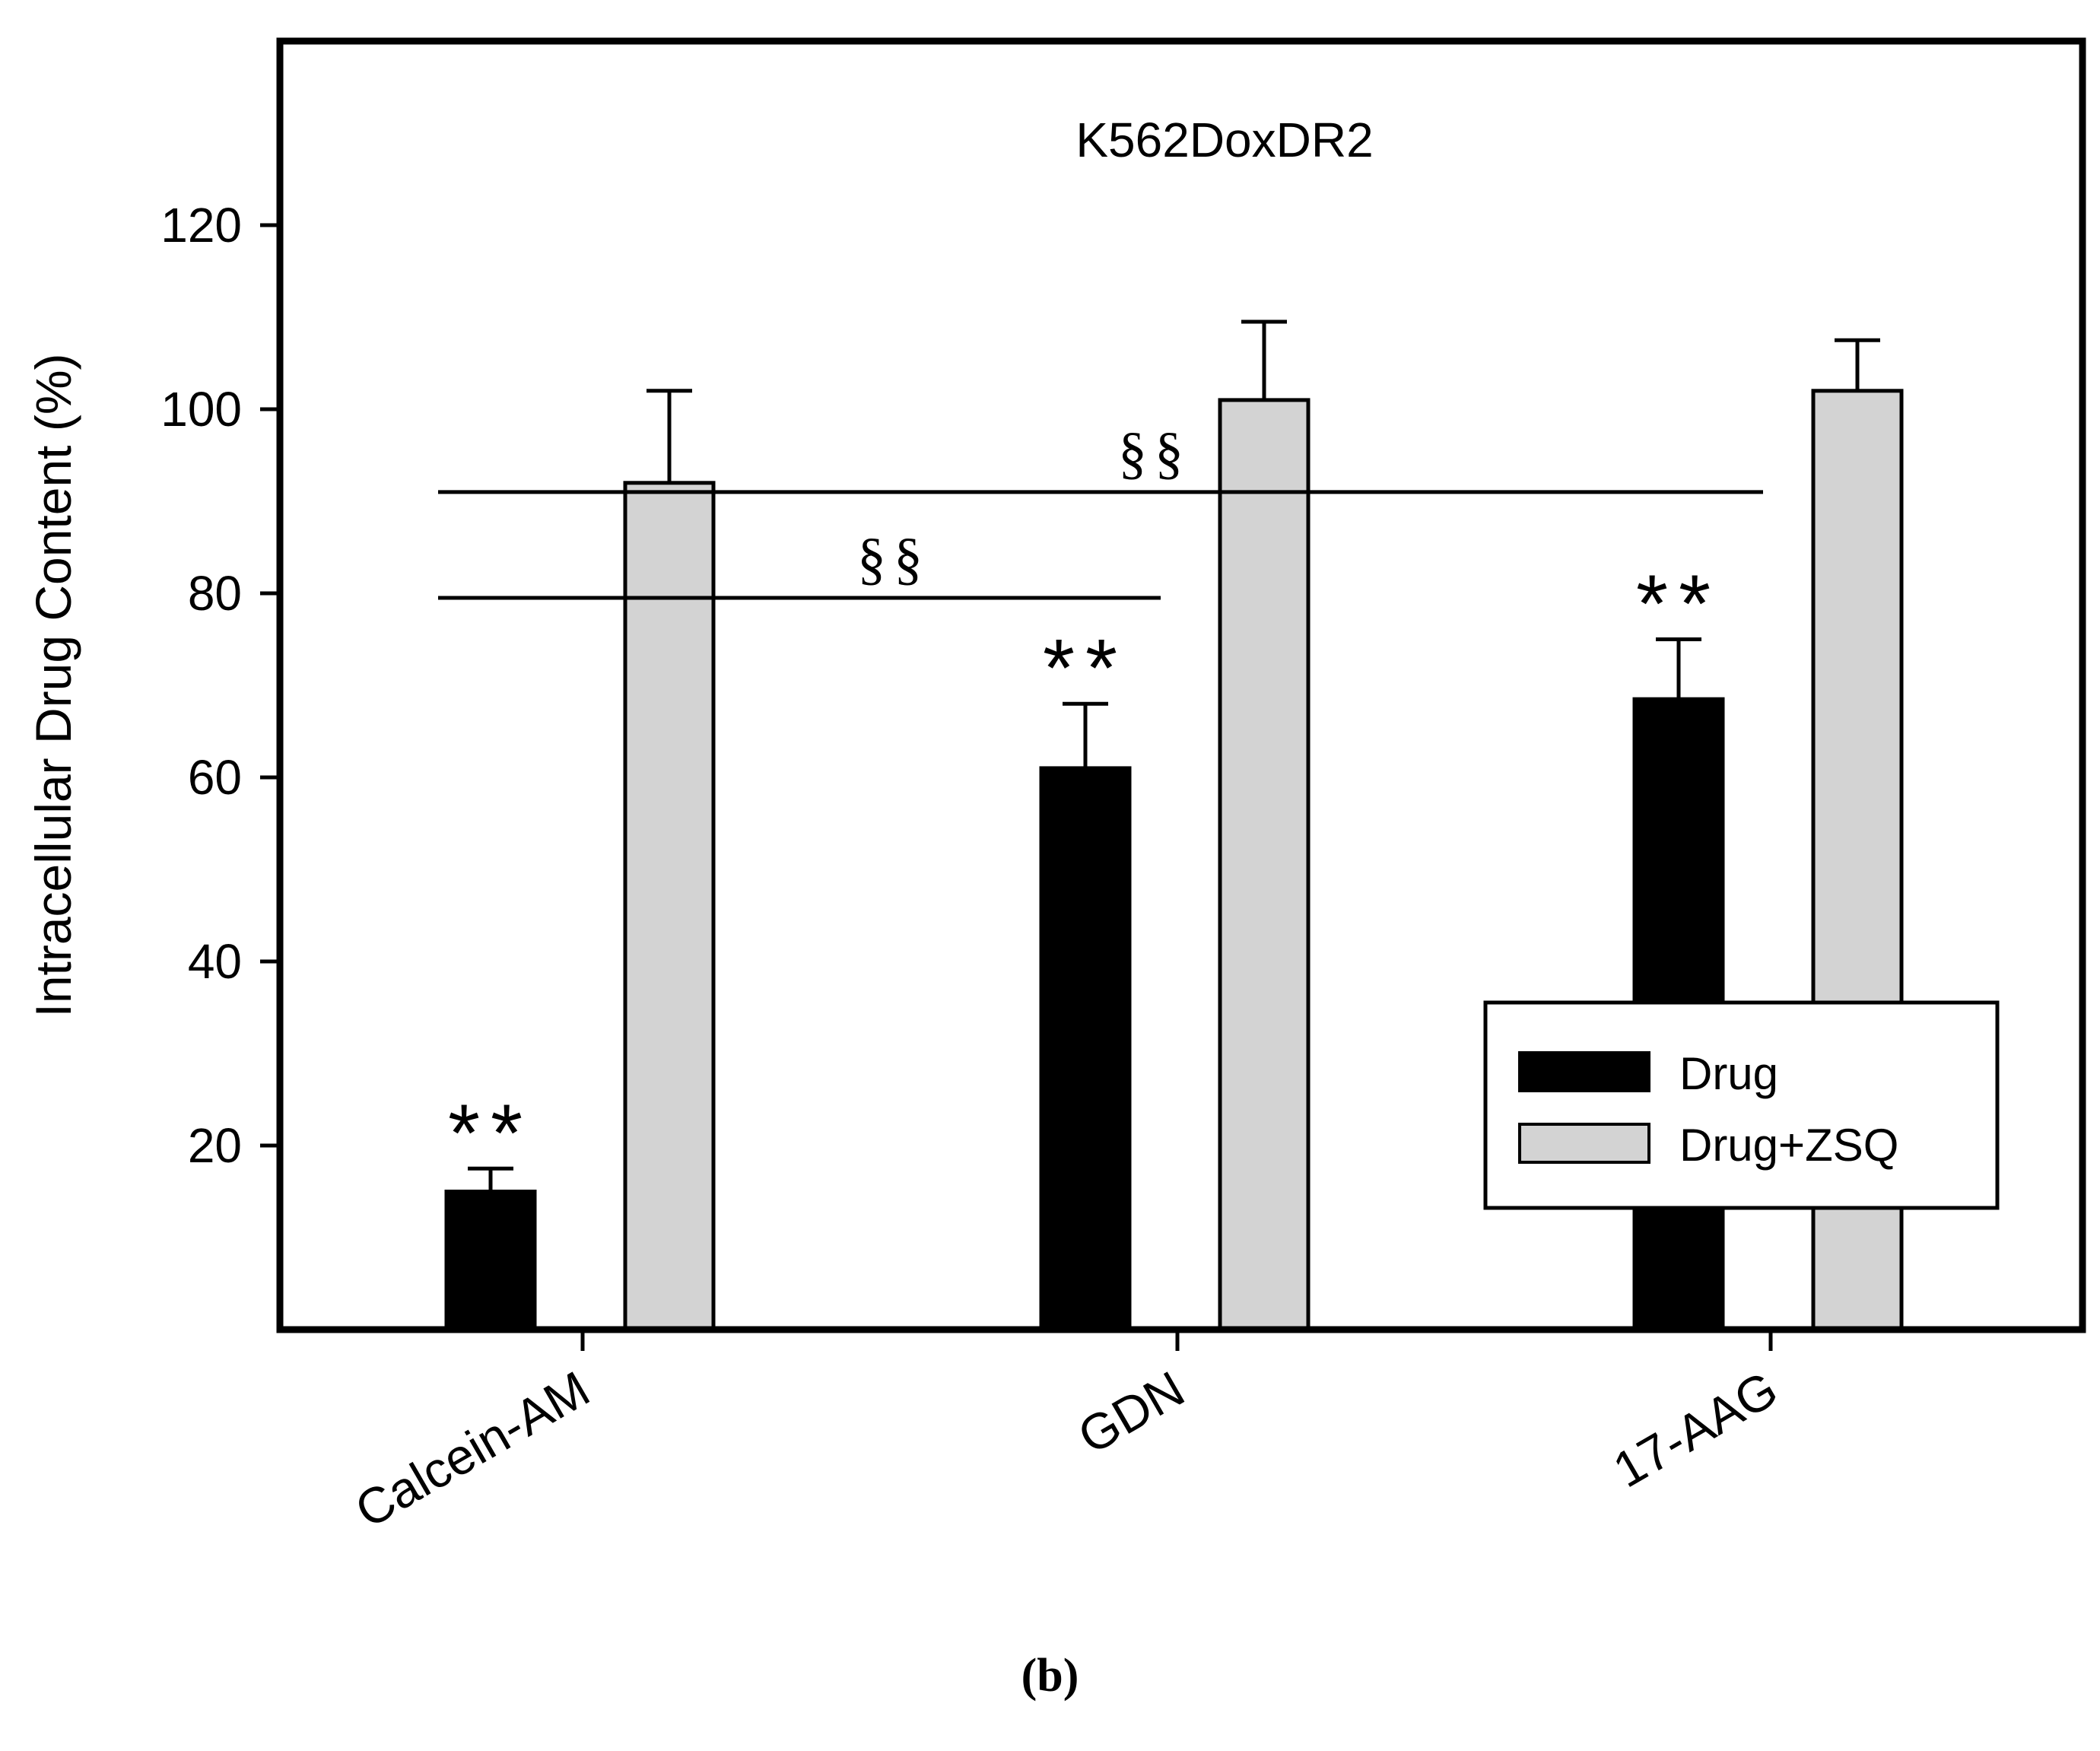  Describe the element at coordinates (1085, 667) in the screenshot. I see `significance-marker-1: **` at that location.